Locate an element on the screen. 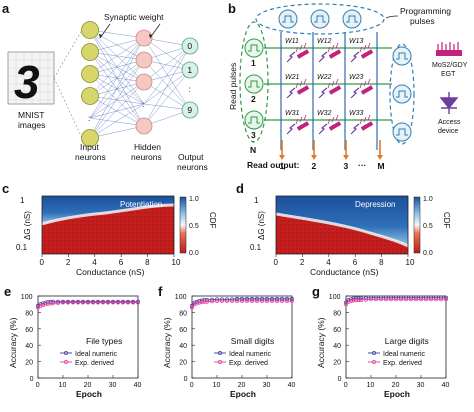 The image size is (474, 412). weight-label: W13 is located at coordinates (356, 41).